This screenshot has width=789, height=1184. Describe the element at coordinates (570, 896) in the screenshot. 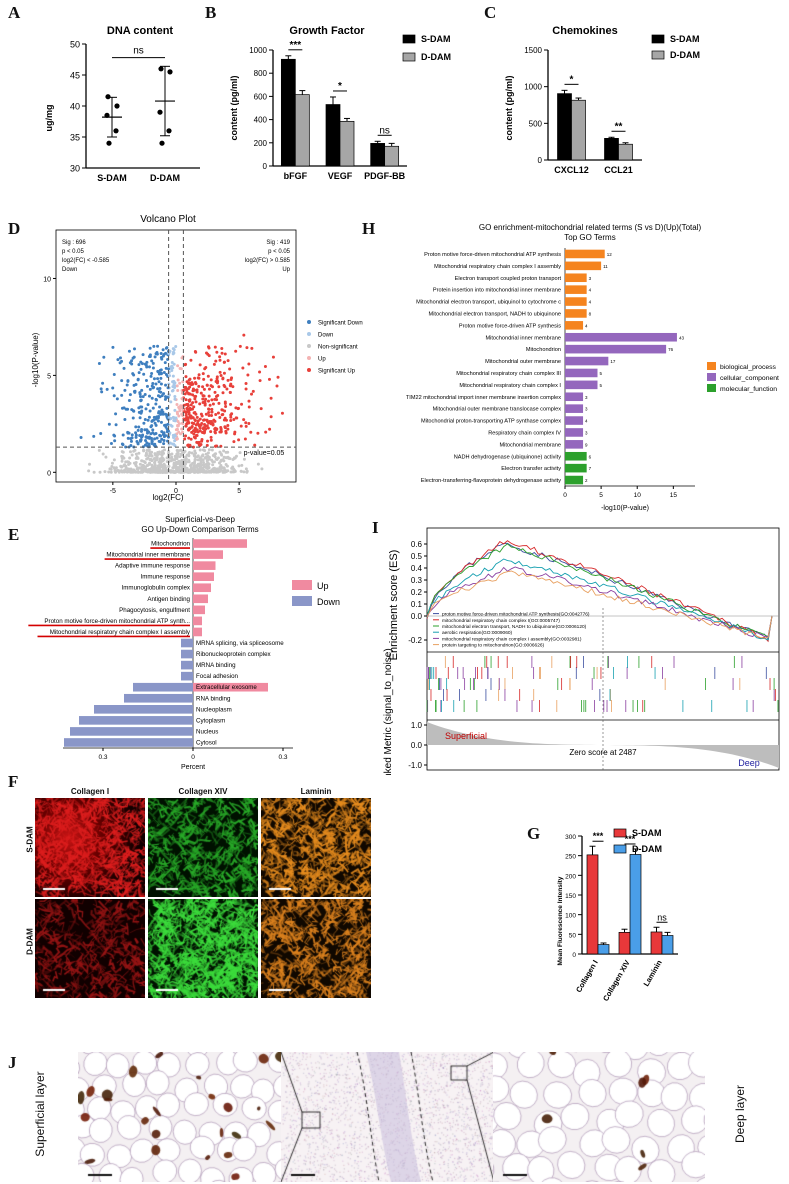

I see `y-tick-label: 150` at that location.